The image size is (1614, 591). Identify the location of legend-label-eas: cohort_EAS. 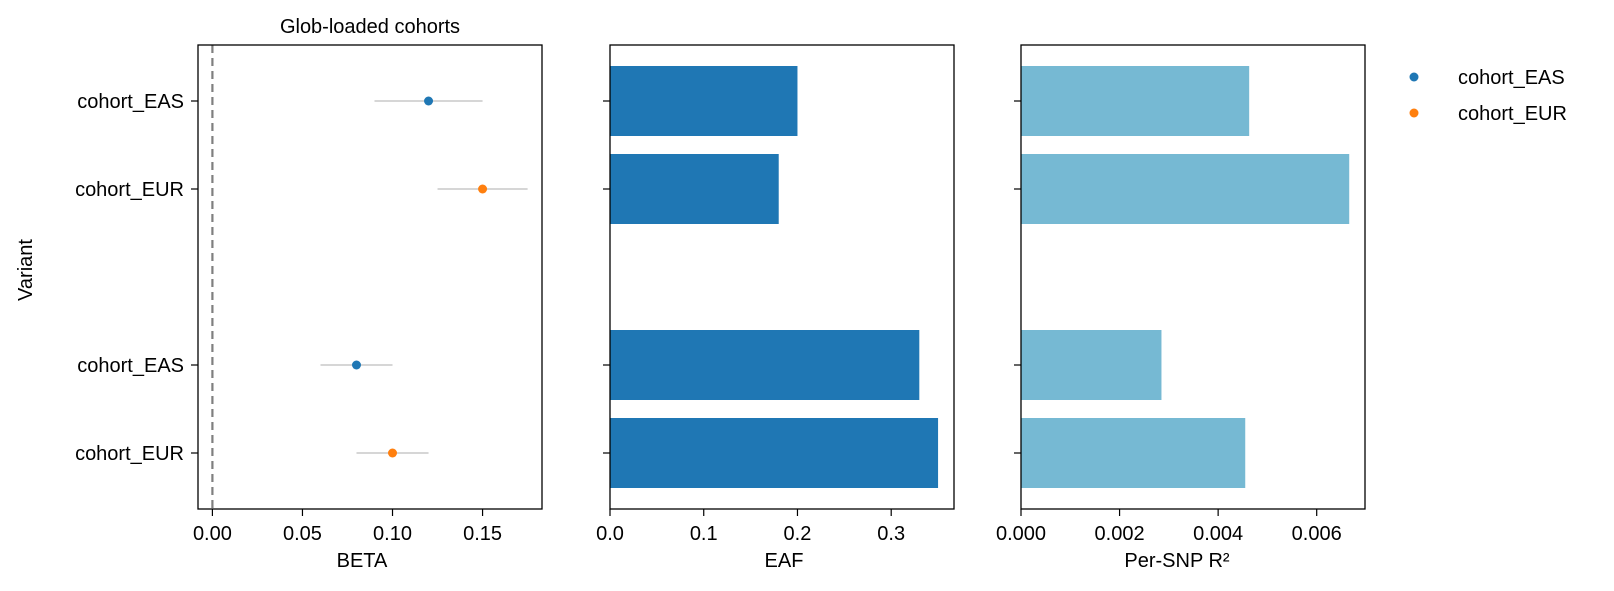
(1511, 78).